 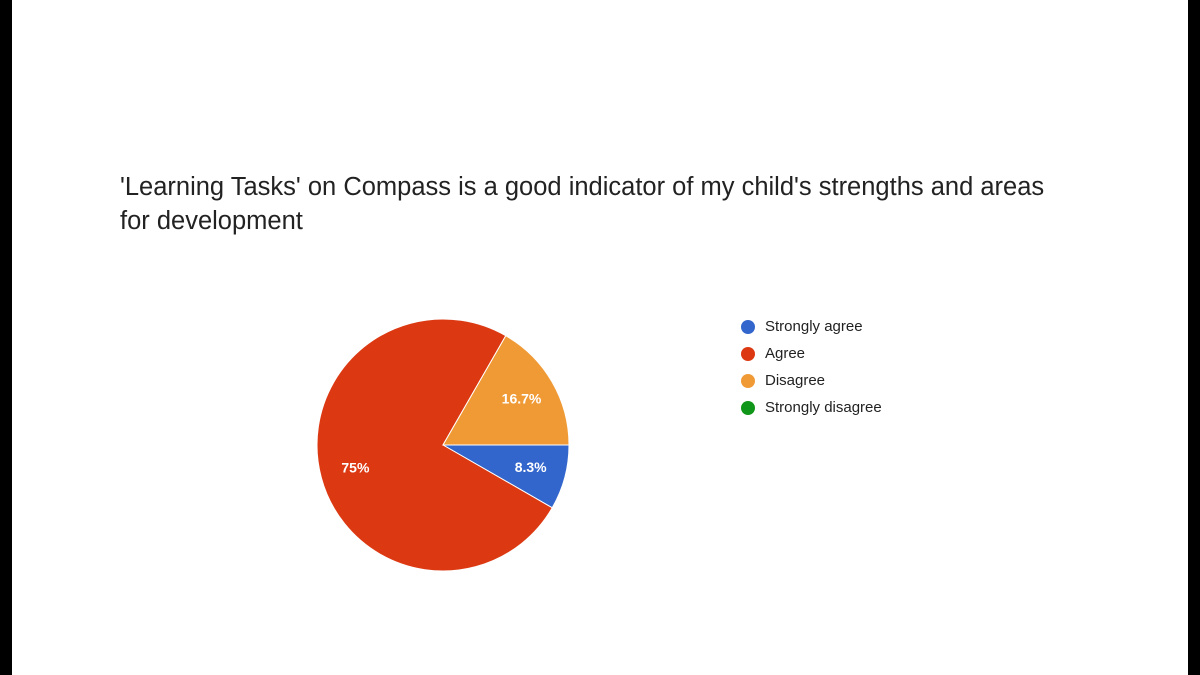 What do you see at coordinates (814, 326) in the screenshot?
I see `legend-label: Strongly agree` at bounding box center [814, 326].